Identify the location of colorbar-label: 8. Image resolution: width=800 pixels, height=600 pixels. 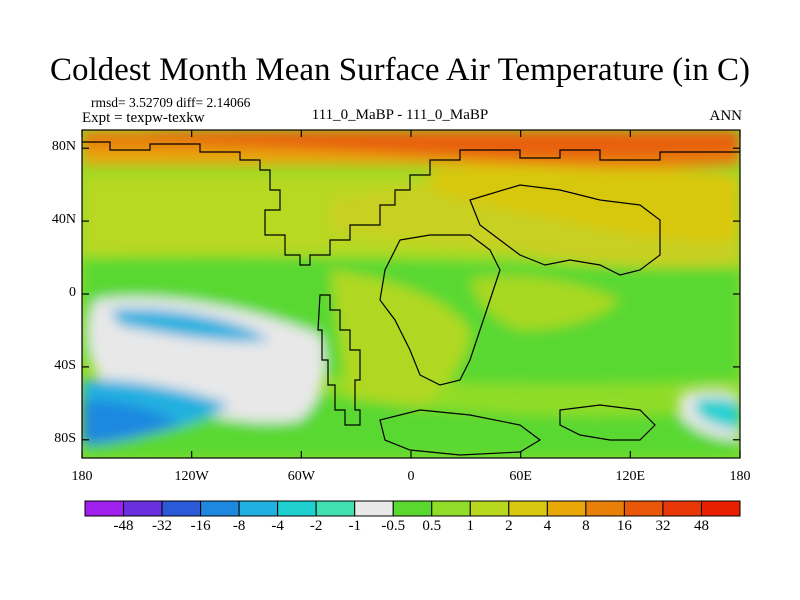
(586, 526).